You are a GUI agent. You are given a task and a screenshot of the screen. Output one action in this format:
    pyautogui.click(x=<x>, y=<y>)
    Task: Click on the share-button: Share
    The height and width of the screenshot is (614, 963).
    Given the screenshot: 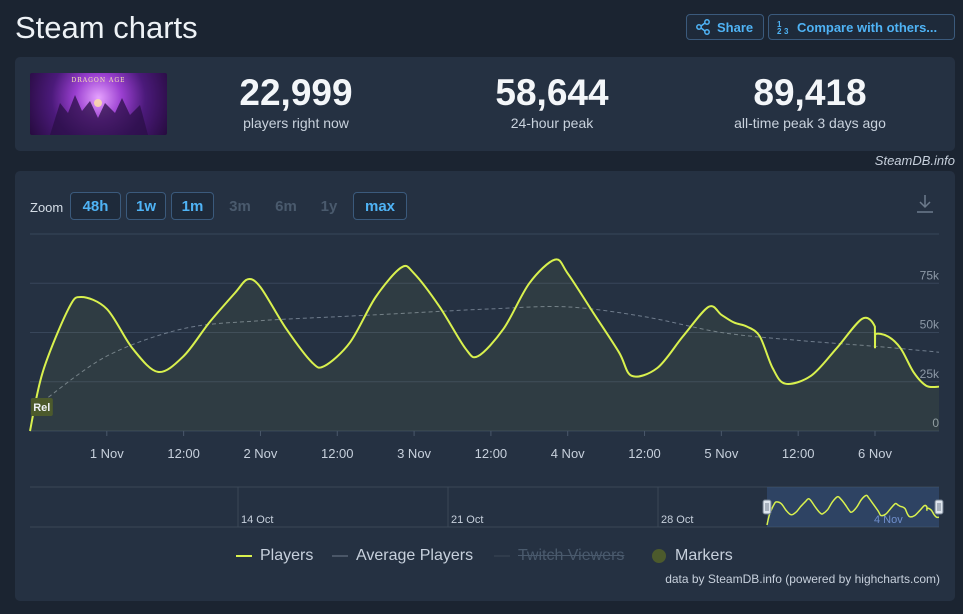 What is the action you would take?
    pyautogui.click(x=725, y=27)
    